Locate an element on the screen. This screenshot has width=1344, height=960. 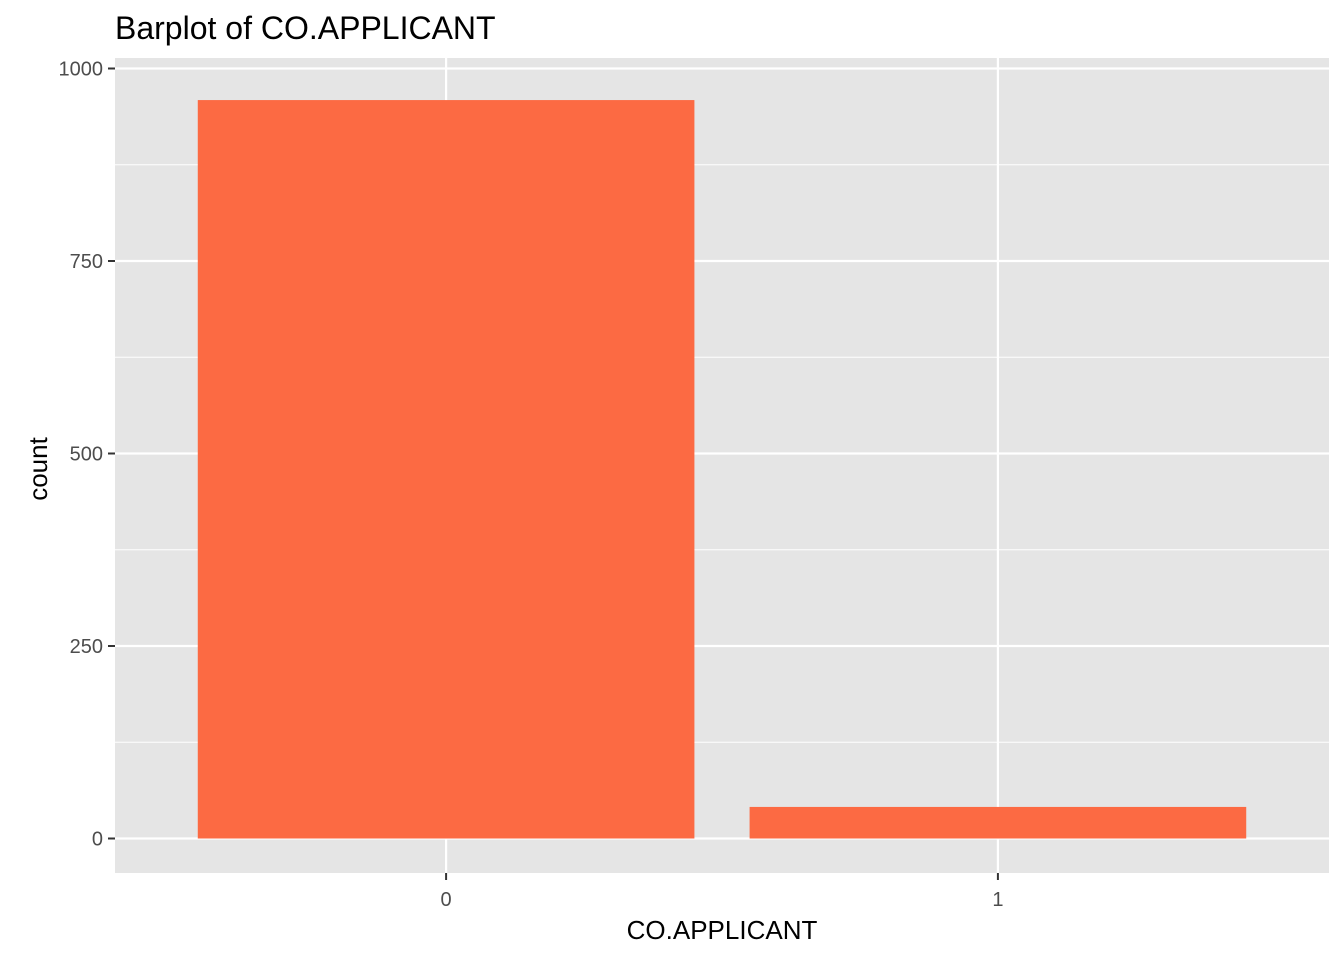
y-tick-label: 250 is located at coordinates (86, 647).